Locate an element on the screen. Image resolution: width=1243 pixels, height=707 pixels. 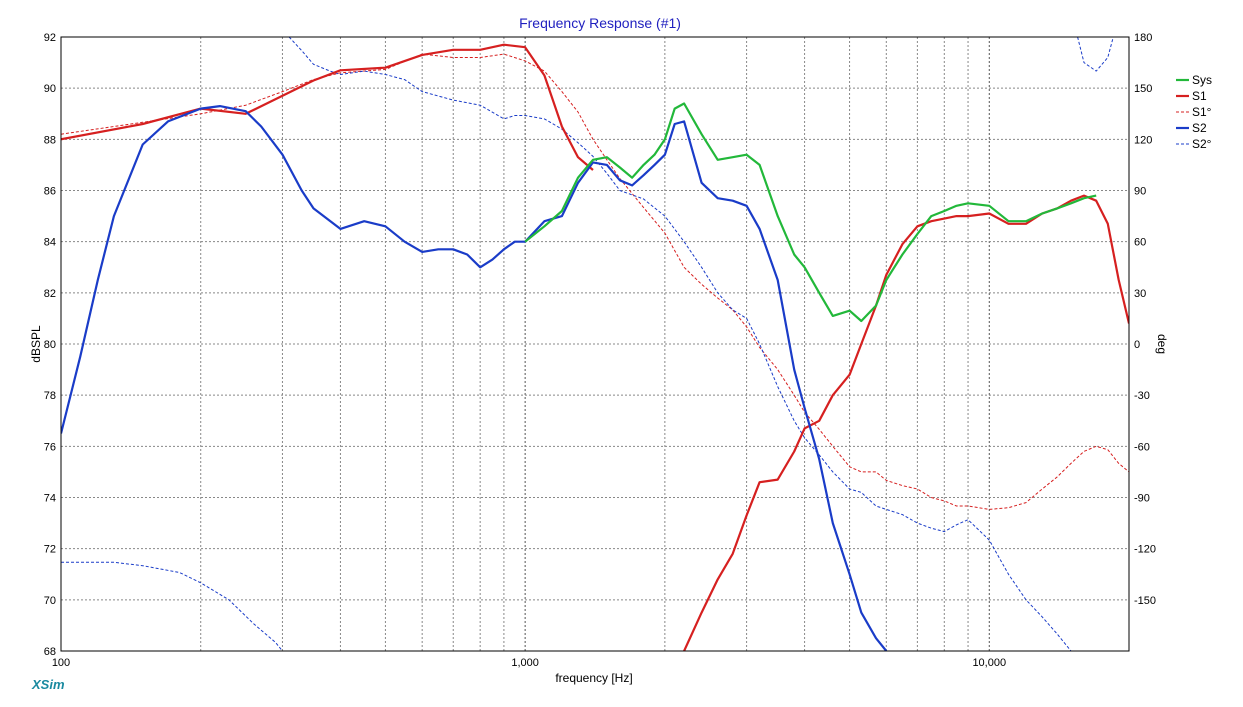
series-line-s1 is located at coordinates (327, 107).